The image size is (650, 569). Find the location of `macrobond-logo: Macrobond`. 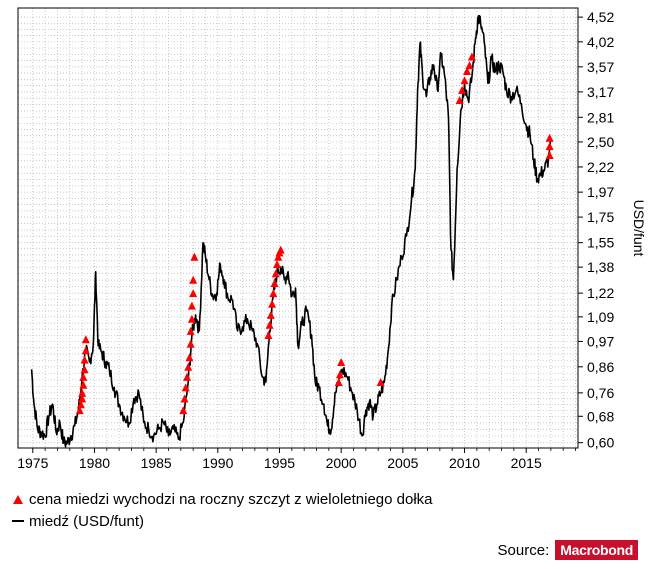

macrobond-logo: Macrobond is located at coordinates (596, 550).